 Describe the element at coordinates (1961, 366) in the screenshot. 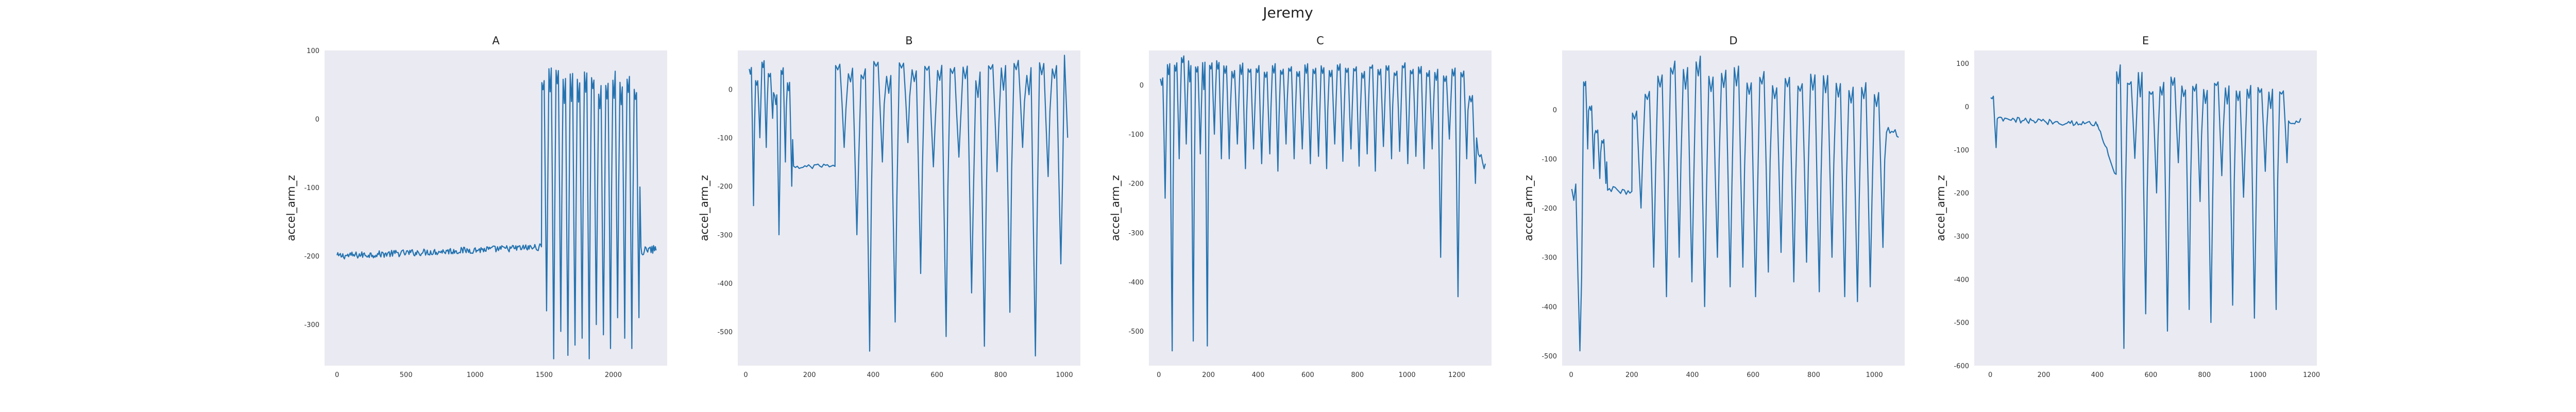

I see `y-tick-label: -600` at that location.